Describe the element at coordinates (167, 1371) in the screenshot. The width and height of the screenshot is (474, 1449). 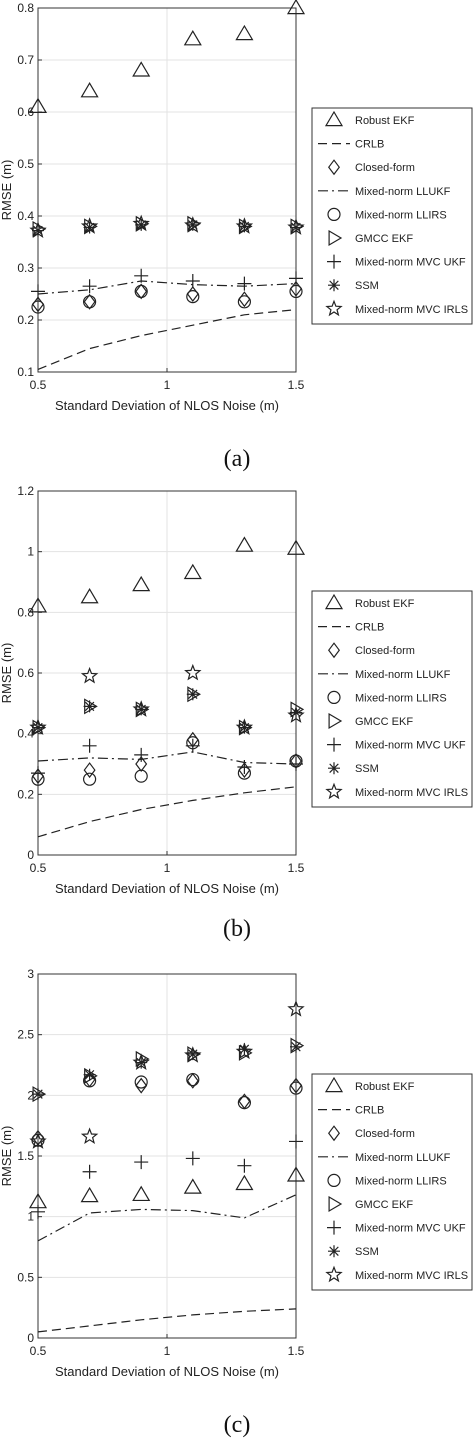
I see `x-axis-label: Standard Deviation of NLOS Noise (m)` at that location.